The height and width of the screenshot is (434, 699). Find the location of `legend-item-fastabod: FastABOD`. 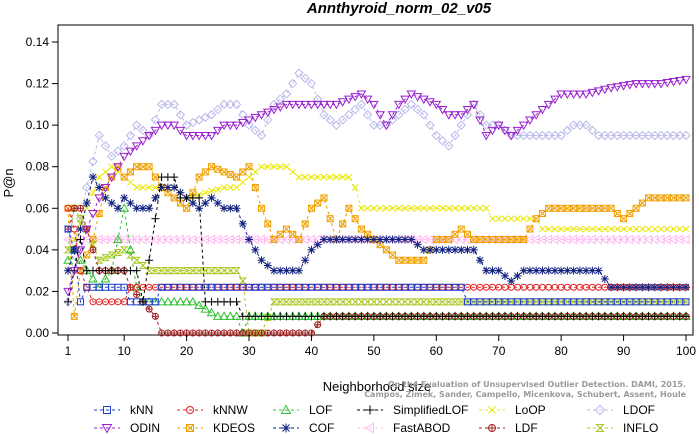

legend-item-fastabod: FastABOD is located at coordinates (404, 427).